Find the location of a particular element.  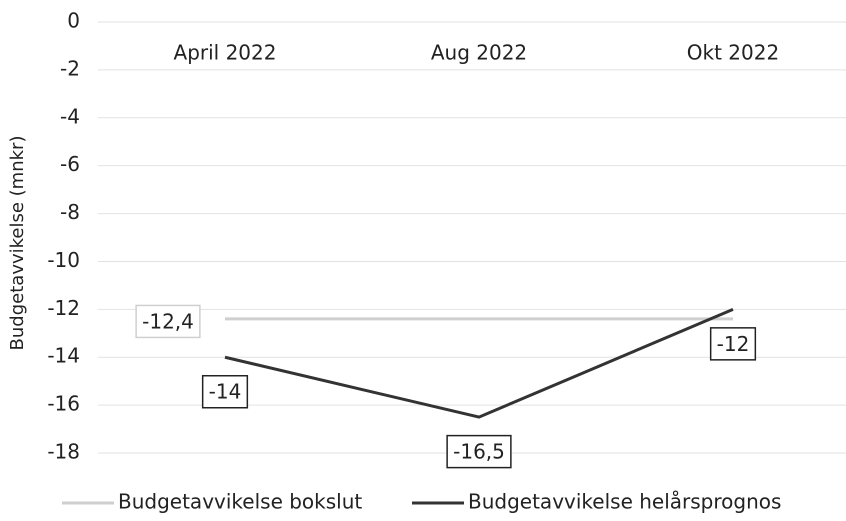

y-tick-label: -6 is located at coordinates (70, 164).